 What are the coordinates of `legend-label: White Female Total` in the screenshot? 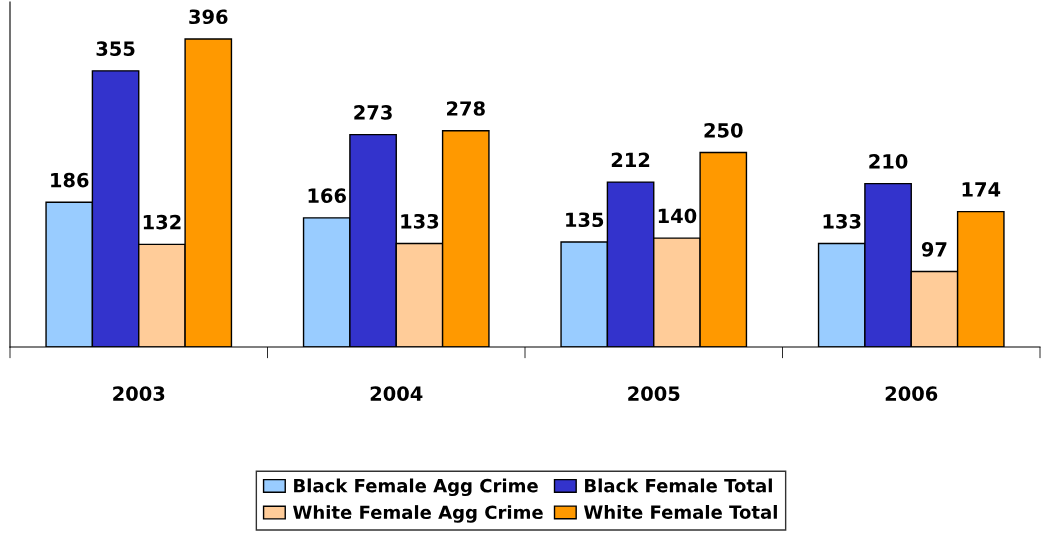 It's located at (680, 511).